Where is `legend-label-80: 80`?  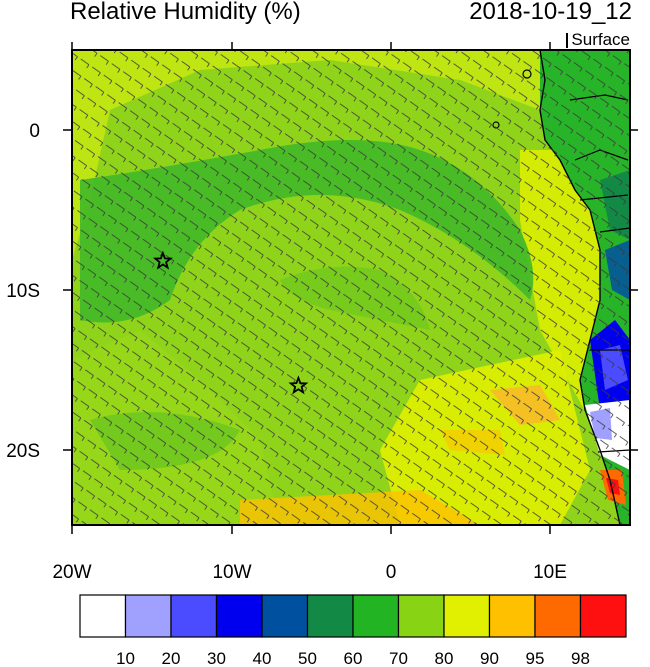 legend-label-80: 80 is located at coordinates (444, 658).